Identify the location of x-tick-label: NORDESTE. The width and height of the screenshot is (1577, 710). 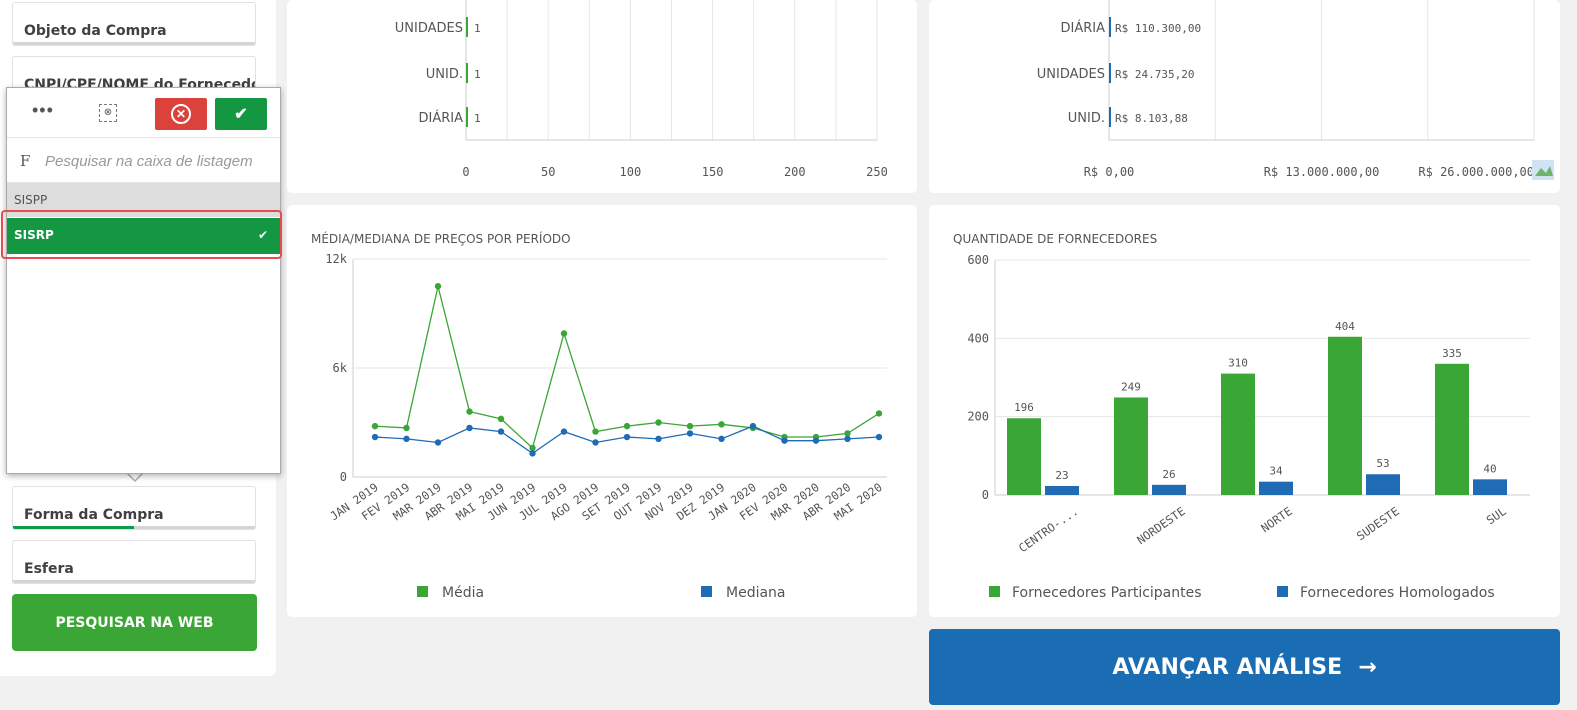
(1160, 525).